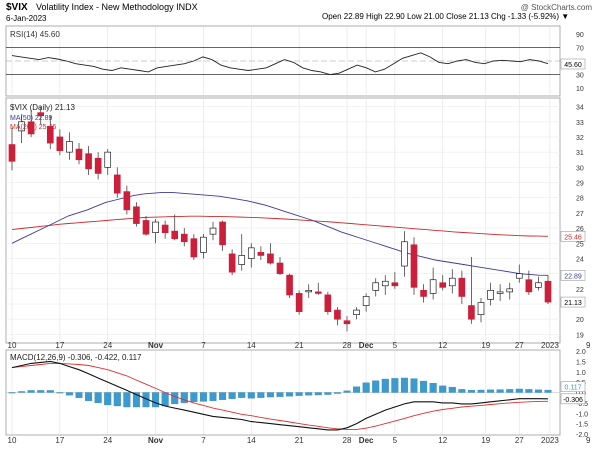 This screenshot has height=451, width=600. I want to click on macd-signal-line, so click(280, 396).